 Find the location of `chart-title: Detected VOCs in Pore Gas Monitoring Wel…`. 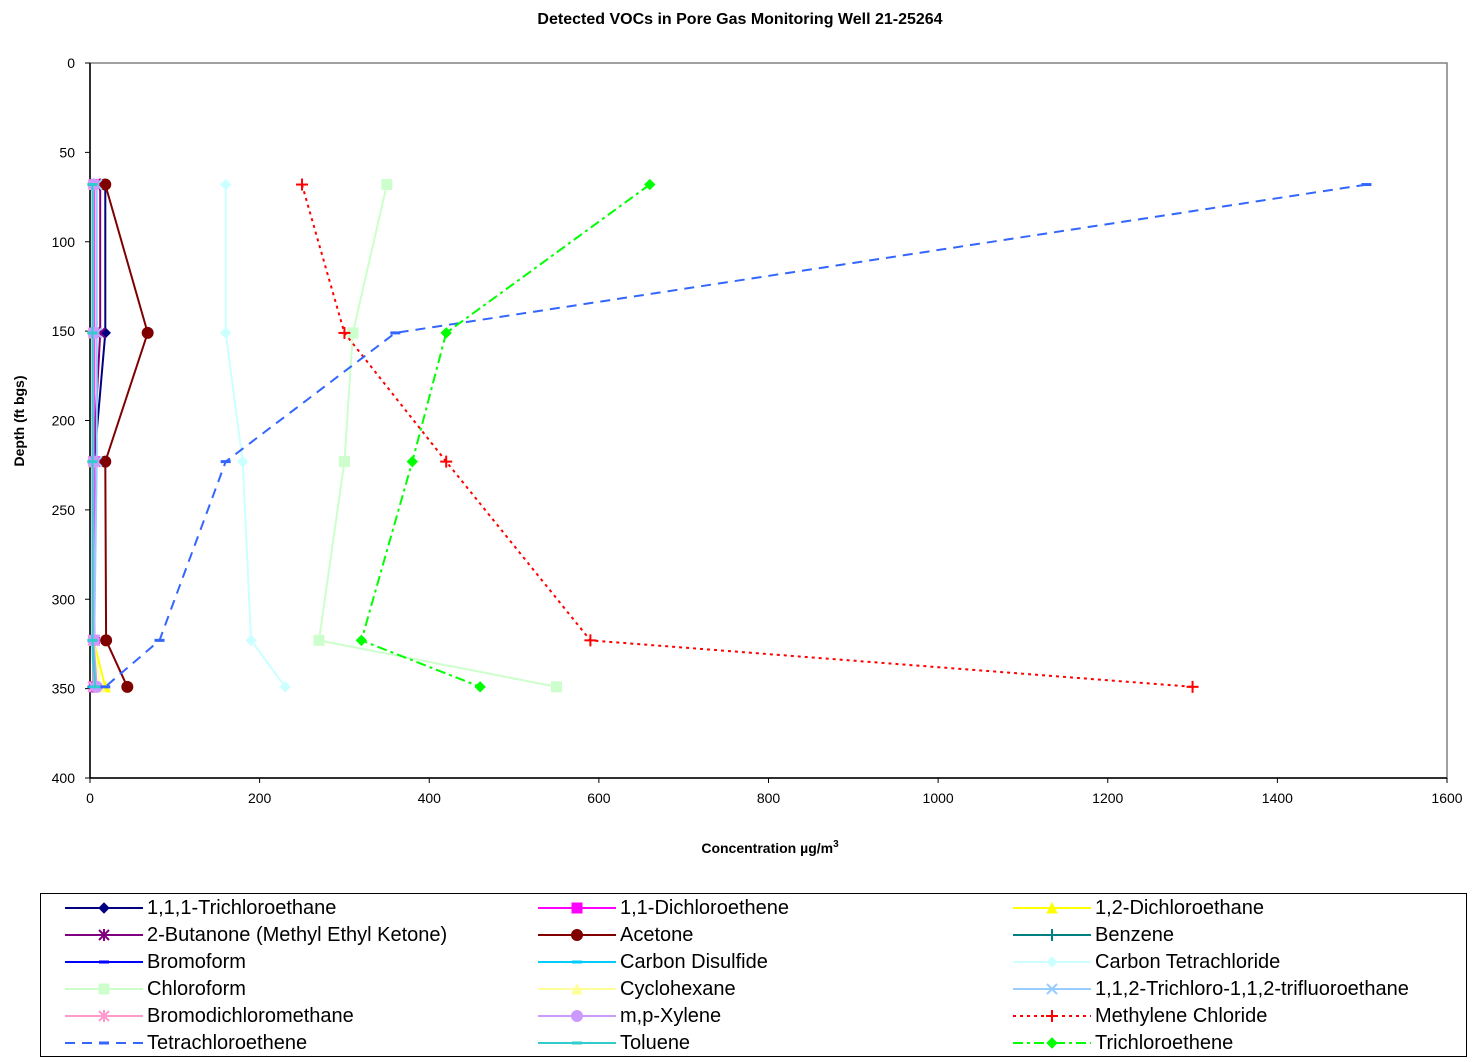

chart-title: Detected VOCs in Pore Gas Monitoring Wel… is located at coordinates (739, 19).